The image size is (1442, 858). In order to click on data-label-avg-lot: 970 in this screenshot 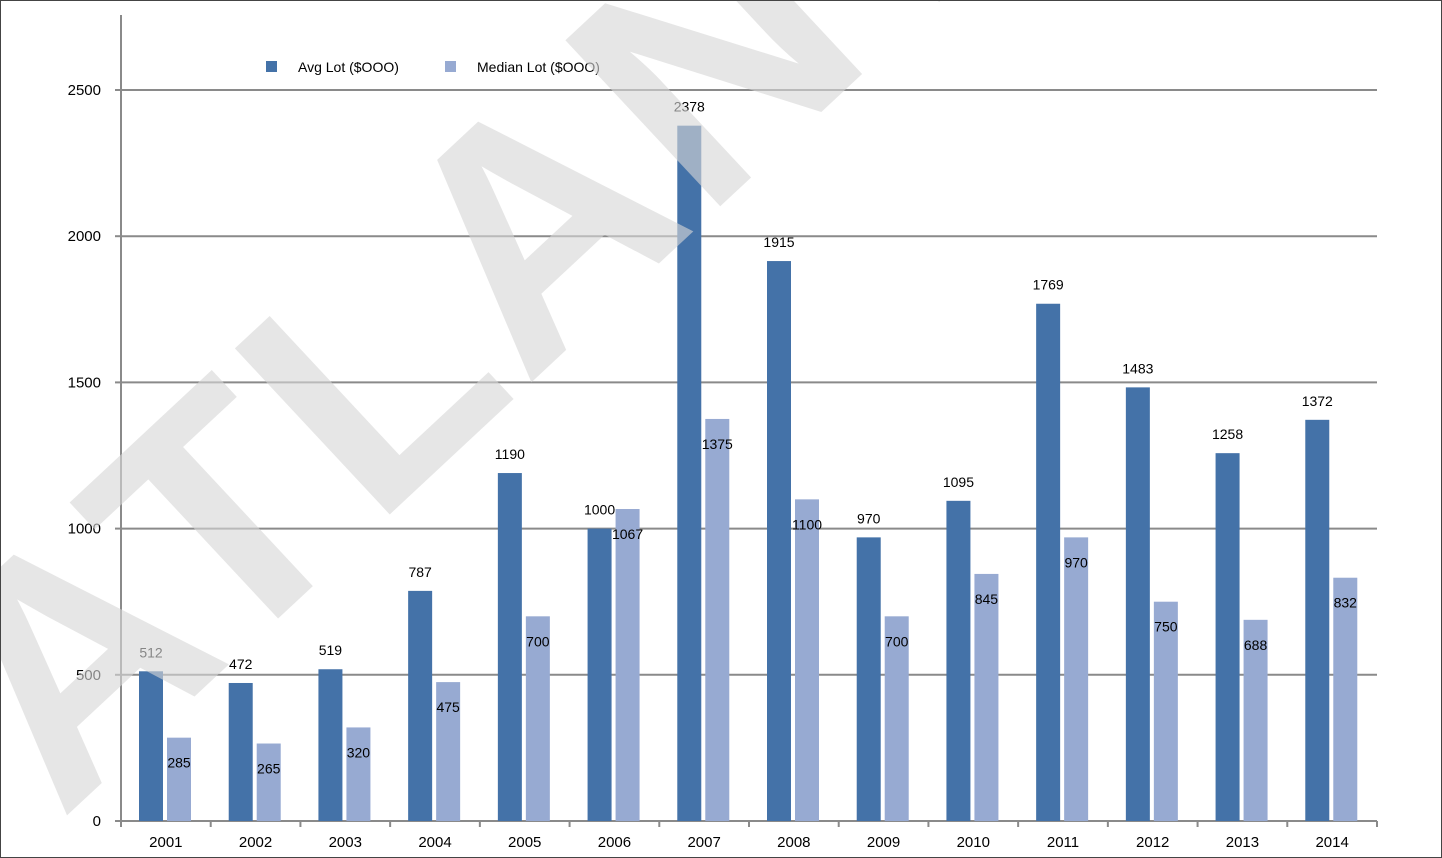, I will do `click(869, 518)`.